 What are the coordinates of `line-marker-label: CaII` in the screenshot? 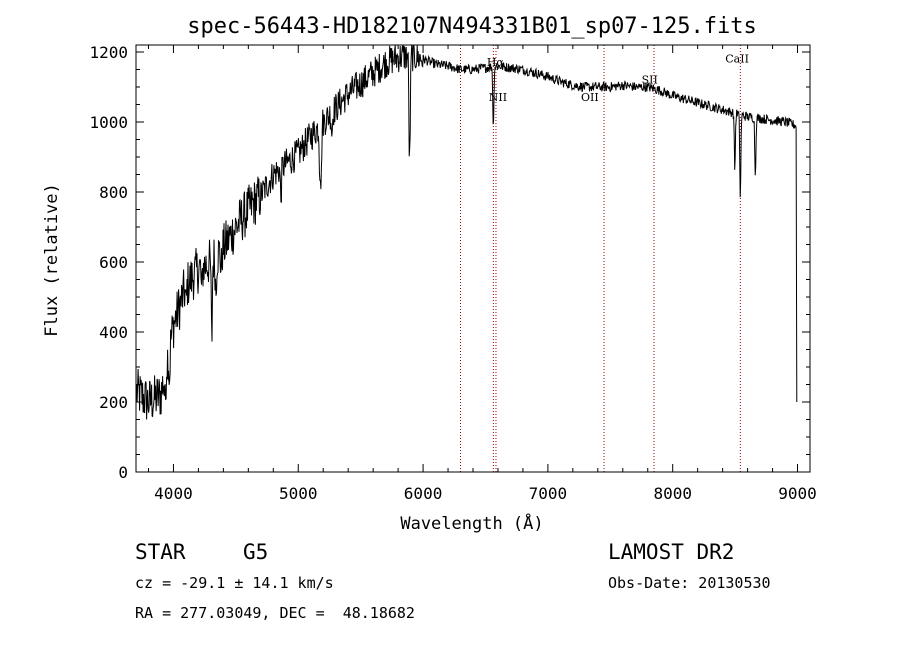 It's located at (737, 59).